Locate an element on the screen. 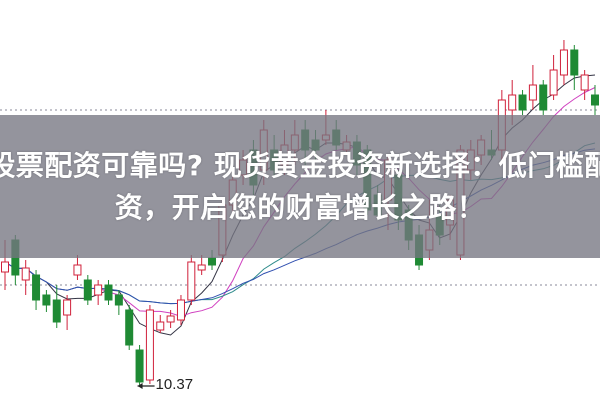  low-arrow-head is located at coordinates (140, 386).